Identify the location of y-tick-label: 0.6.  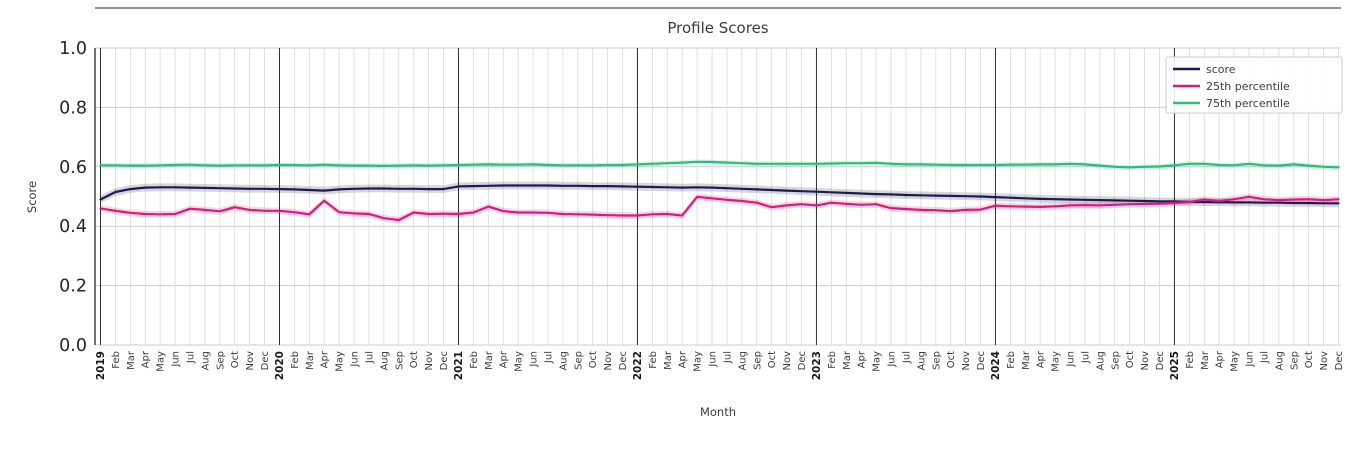
(73, 168).